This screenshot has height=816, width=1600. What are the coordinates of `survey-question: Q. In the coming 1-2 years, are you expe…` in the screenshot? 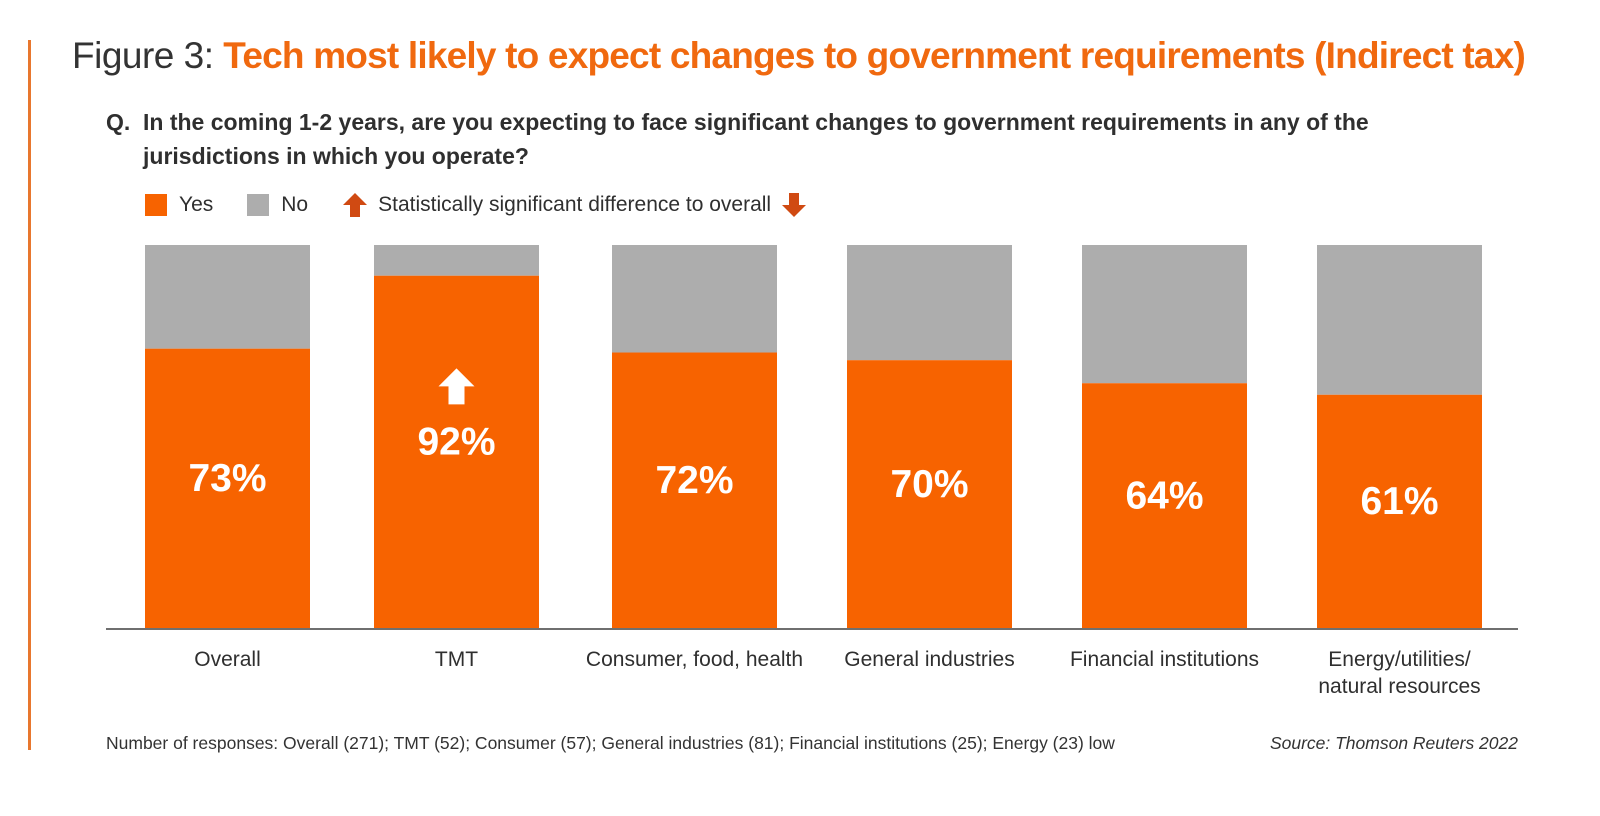 It's located at (771, 139).